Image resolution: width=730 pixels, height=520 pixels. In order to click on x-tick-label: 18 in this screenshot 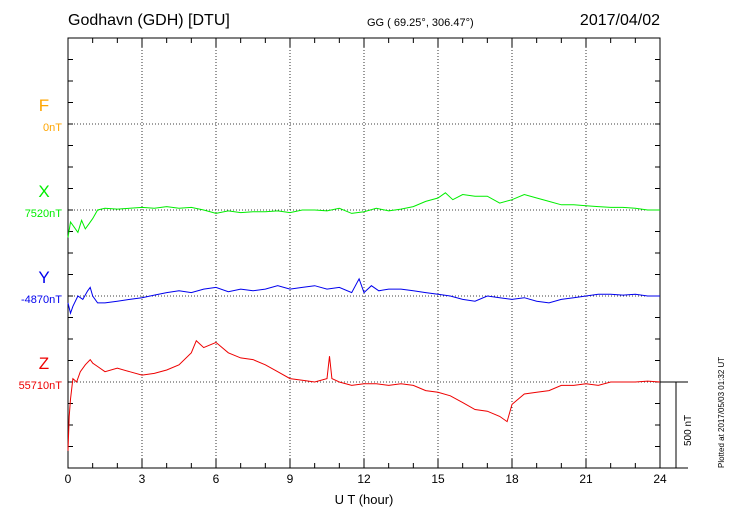, I will do `click(512, 479)`.